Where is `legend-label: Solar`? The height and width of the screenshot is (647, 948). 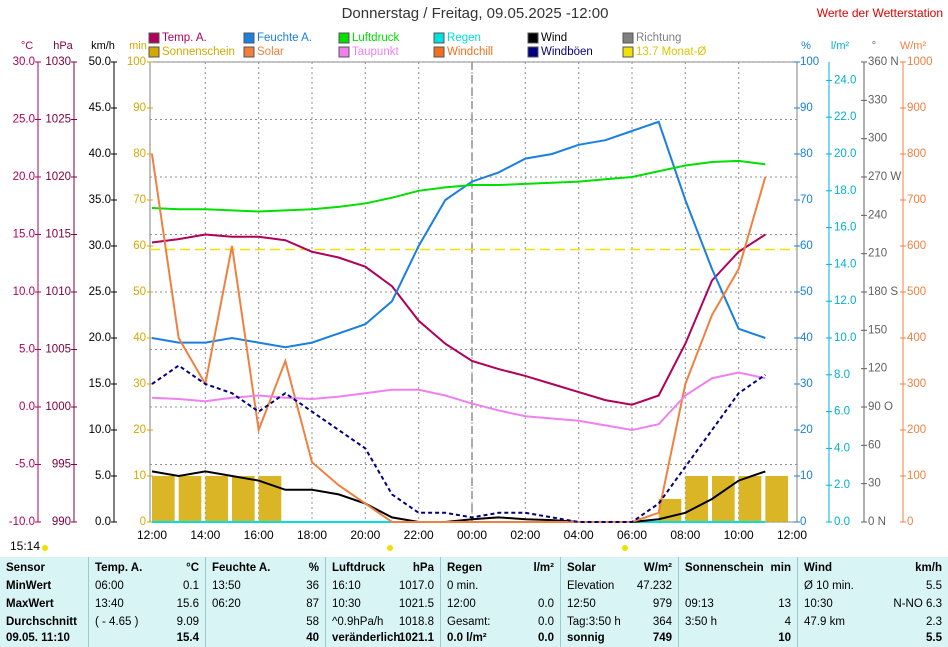 legend-label: Solar is located at coordinates (270, 52).